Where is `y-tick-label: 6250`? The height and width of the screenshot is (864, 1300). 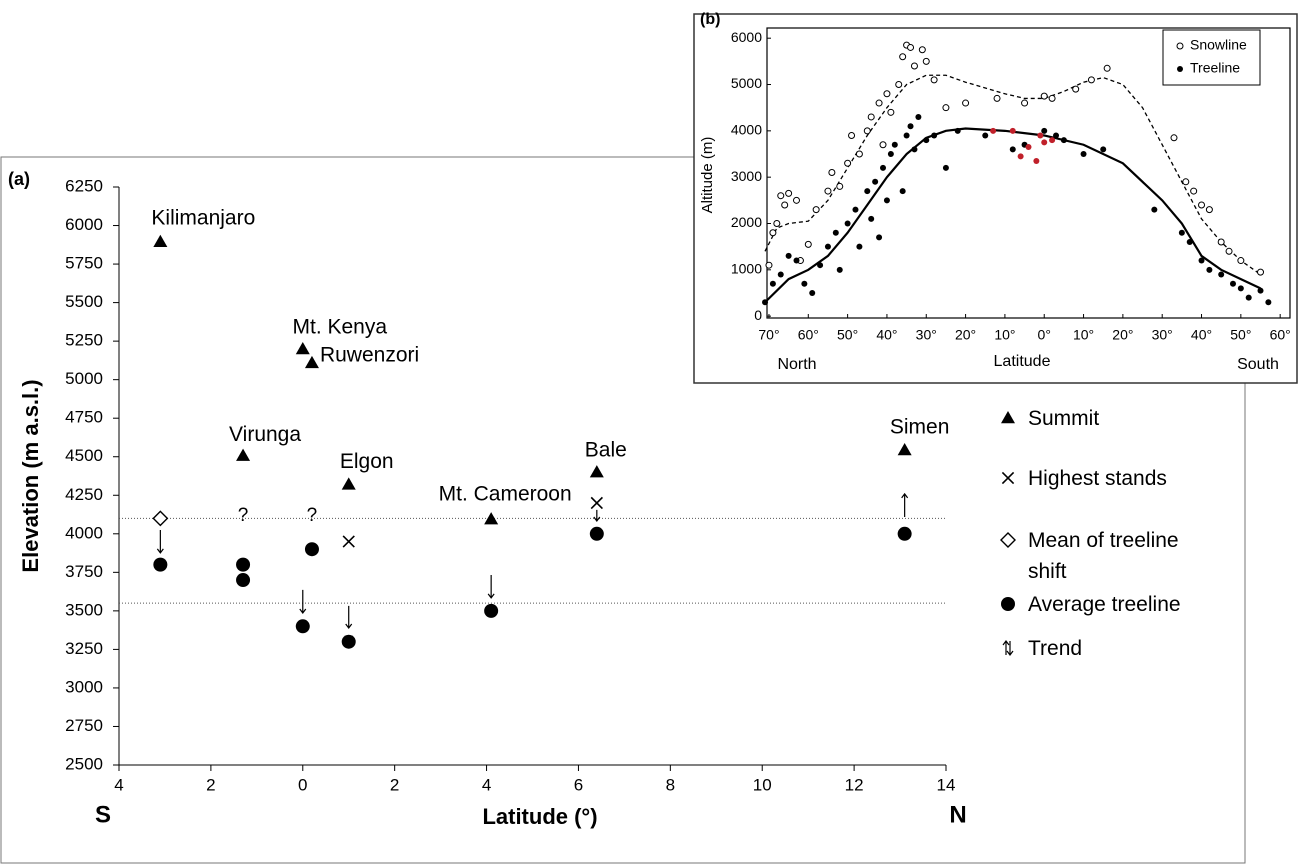 y-tick-label: 6250 is located at coordinates (84, 185).